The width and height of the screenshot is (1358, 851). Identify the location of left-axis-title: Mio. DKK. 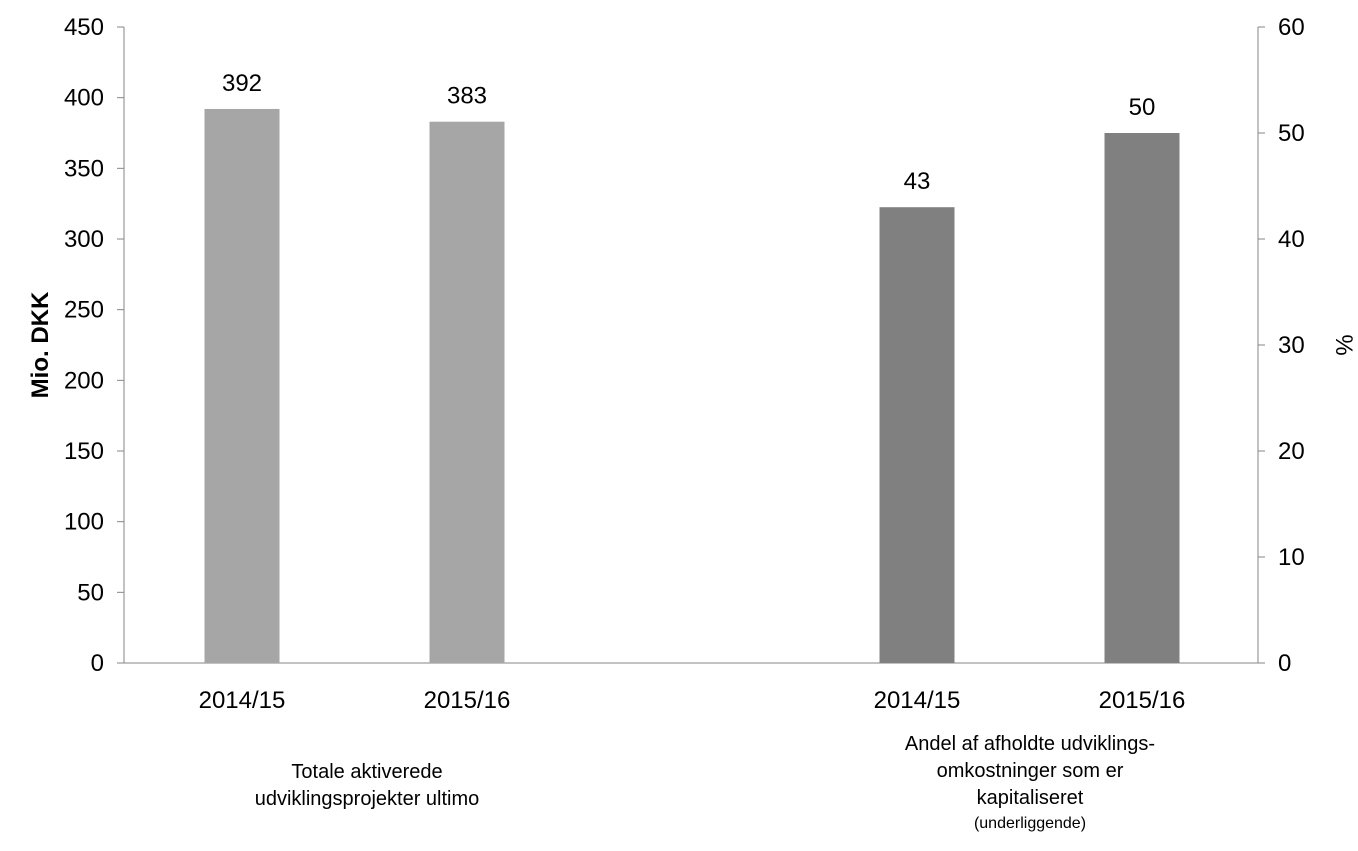
(40, 344).